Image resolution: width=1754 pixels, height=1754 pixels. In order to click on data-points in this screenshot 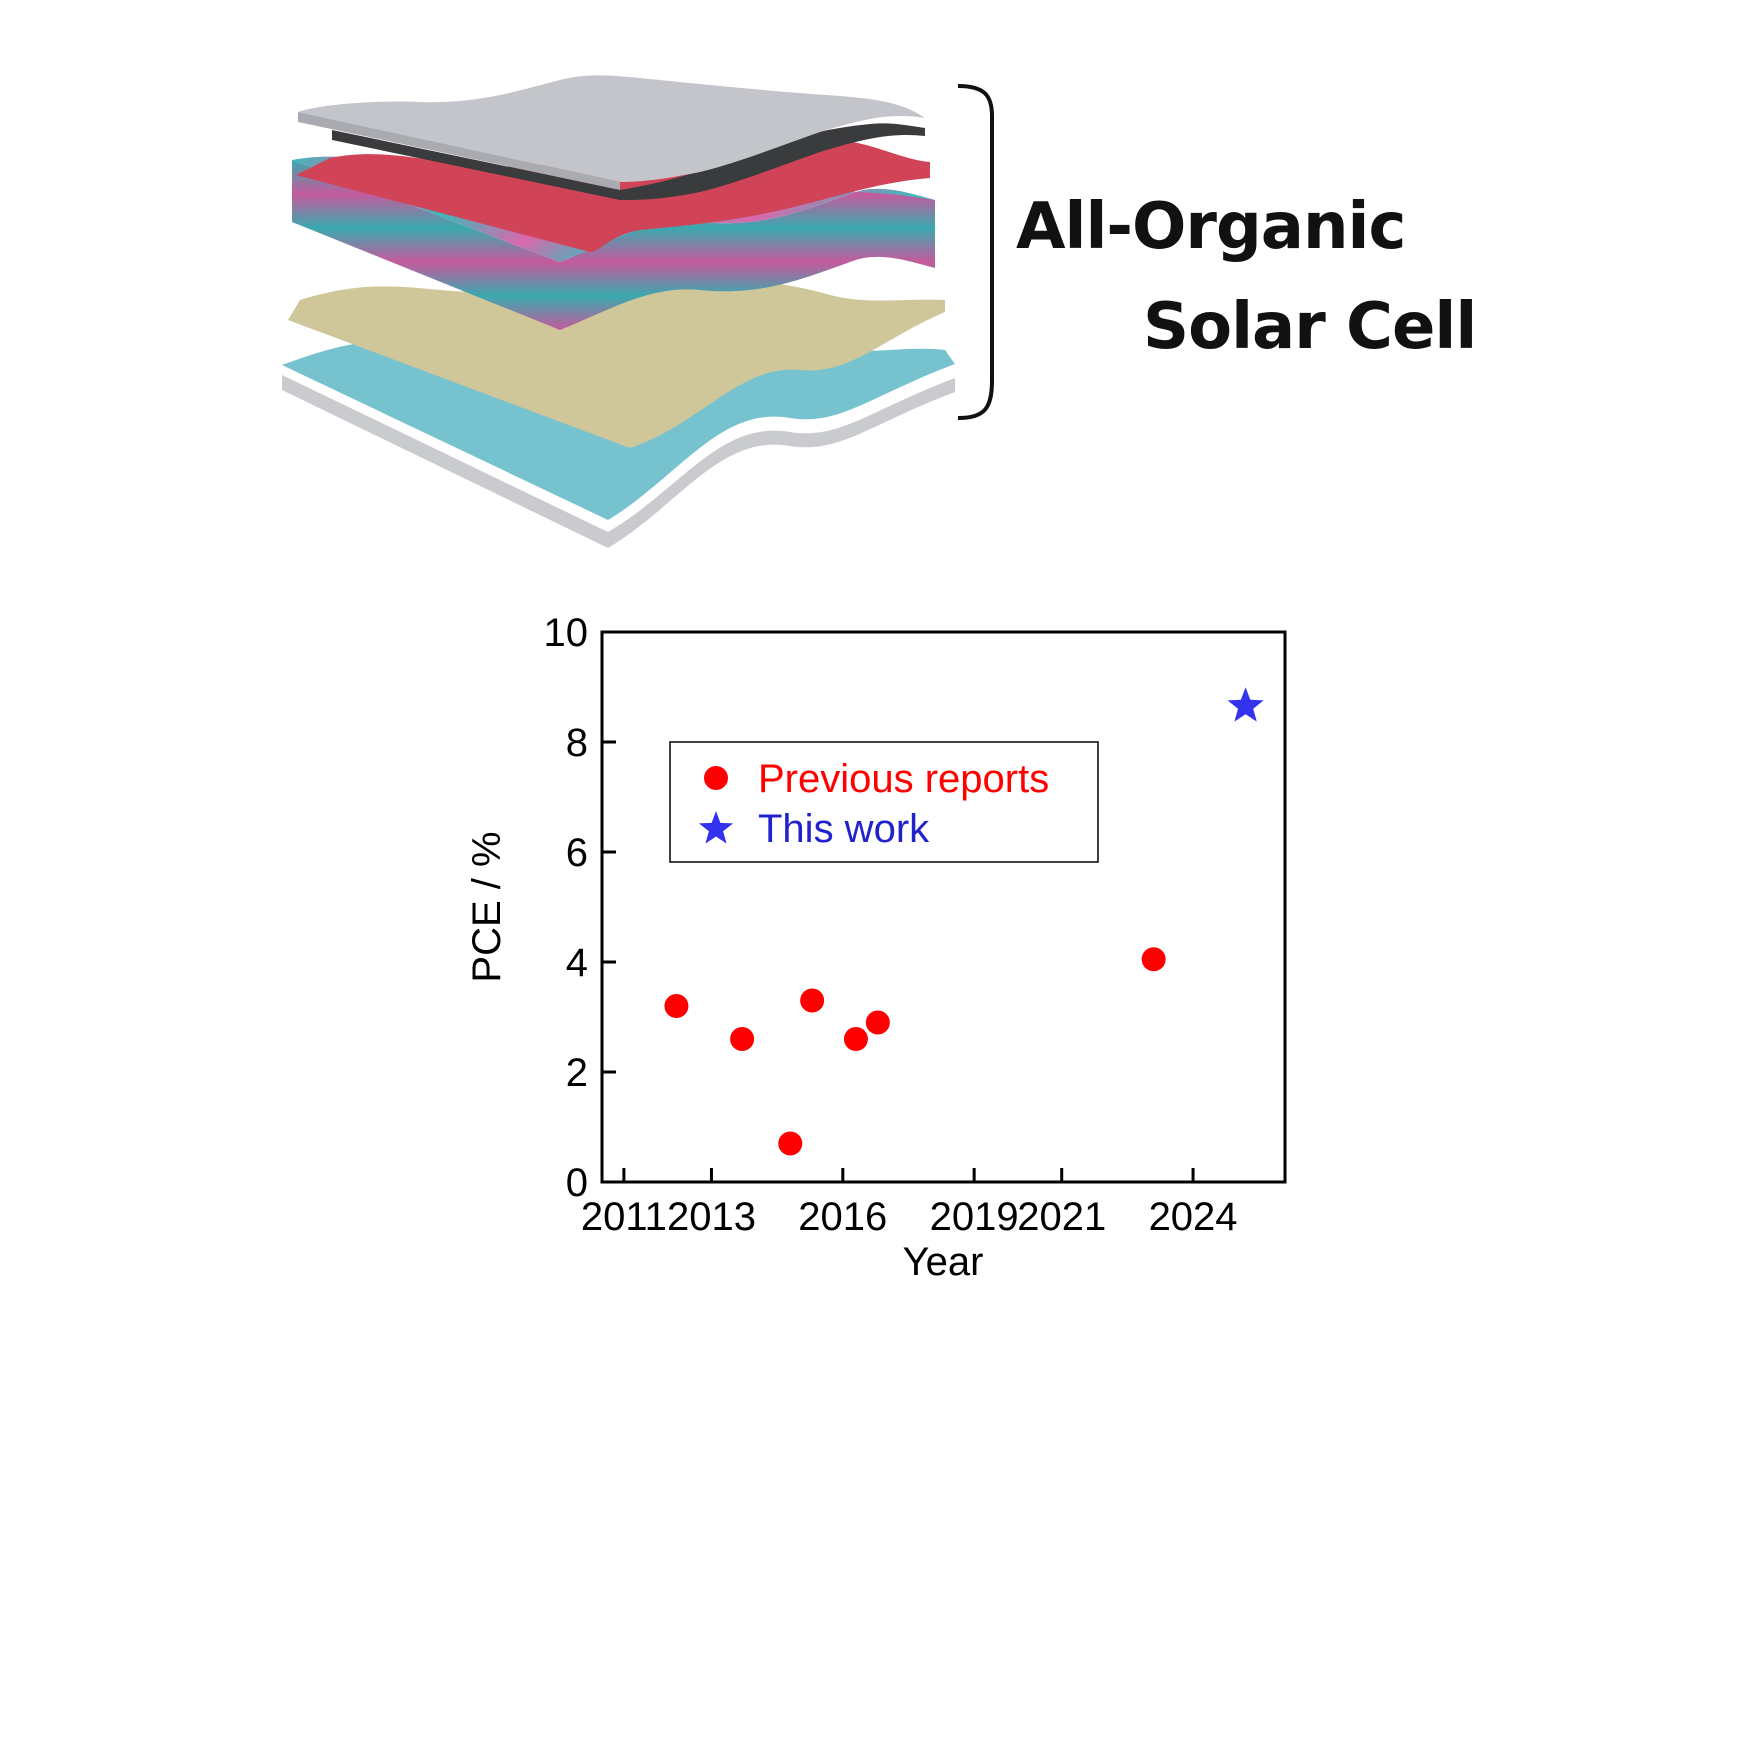, I will do `click(964, 921)`.